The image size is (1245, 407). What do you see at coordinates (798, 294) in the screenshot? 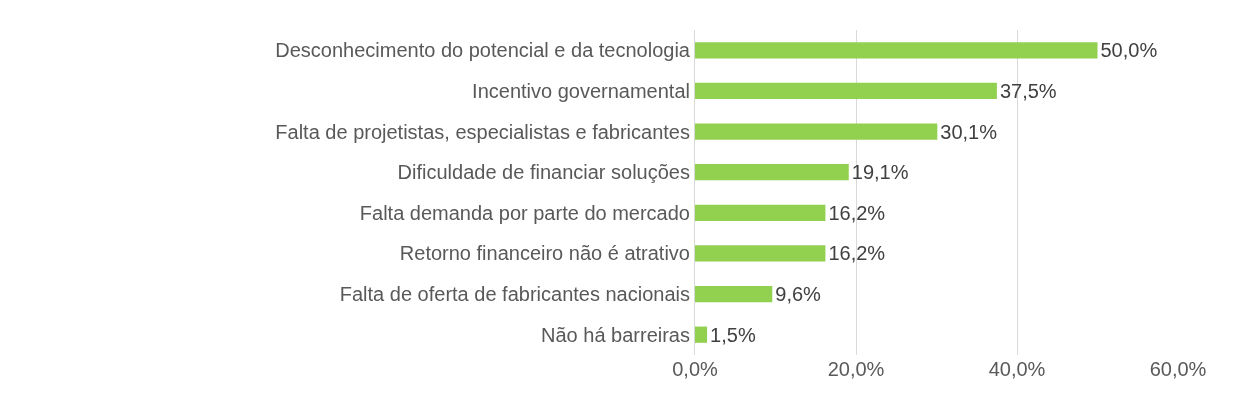
I see `data-label: 9,6%` at bounding box center [798, 294].